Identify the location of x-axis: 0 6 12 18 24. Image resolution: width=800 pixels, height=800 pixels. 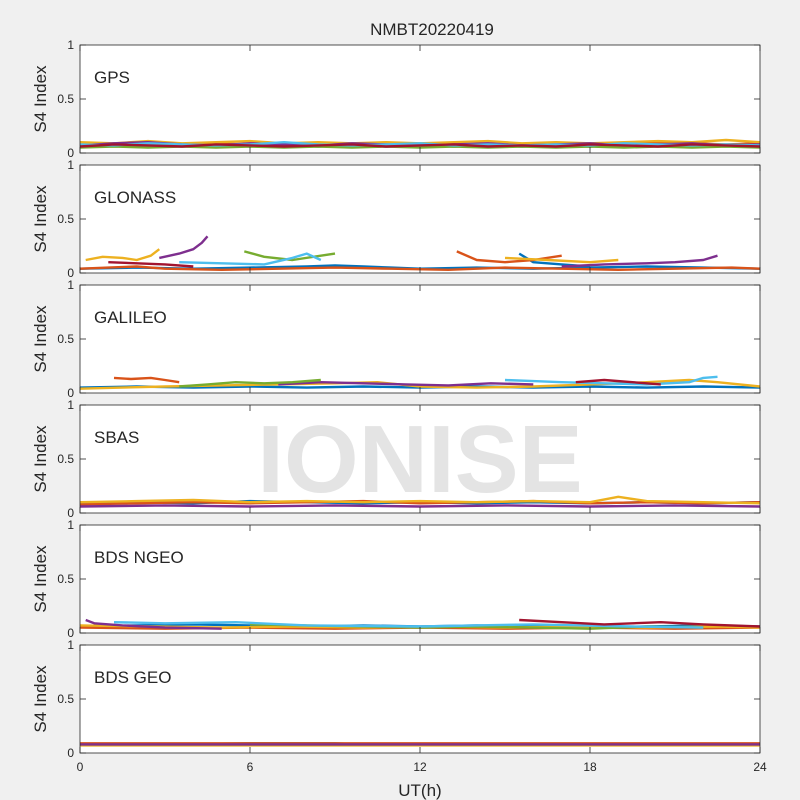
(422, 767).